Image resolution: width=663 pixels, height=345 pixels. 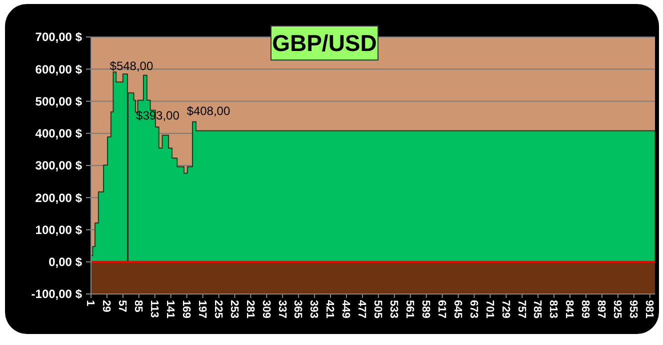 I want to click on x-tick-label: 505, so click(x=378, y=309).